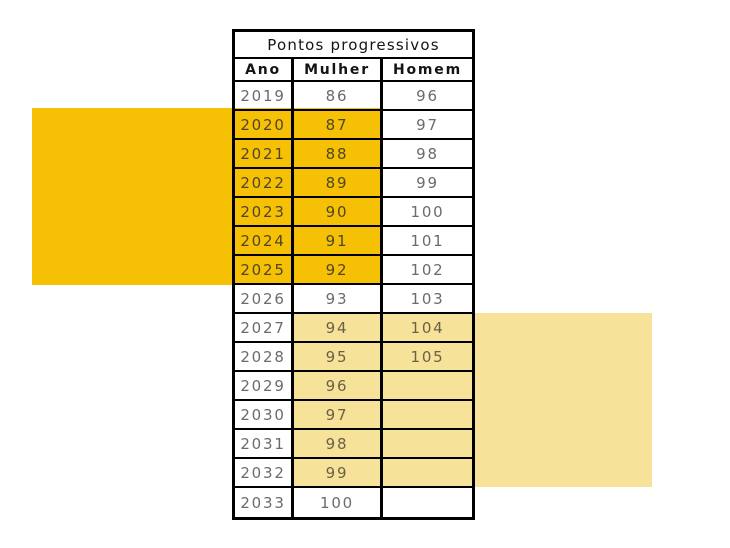  Describe the element at coordinates (427, 357) in the screenshot. I see `homem-value-cell: 105` at that location.